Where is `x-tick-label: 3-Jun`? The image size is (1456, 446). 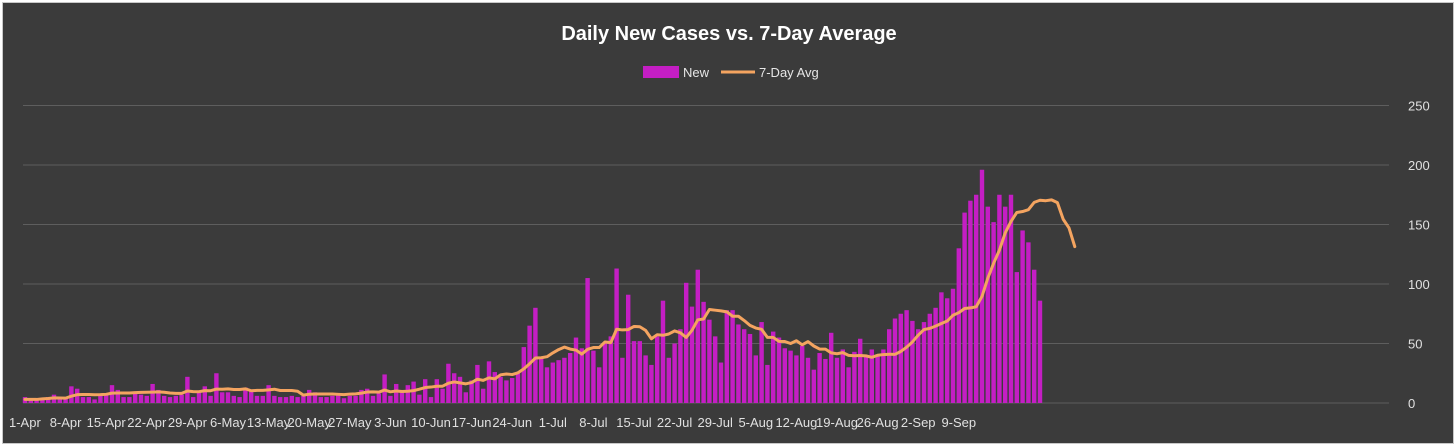 x-tick-label: 3-Jun is located at coordinates (390, 422).